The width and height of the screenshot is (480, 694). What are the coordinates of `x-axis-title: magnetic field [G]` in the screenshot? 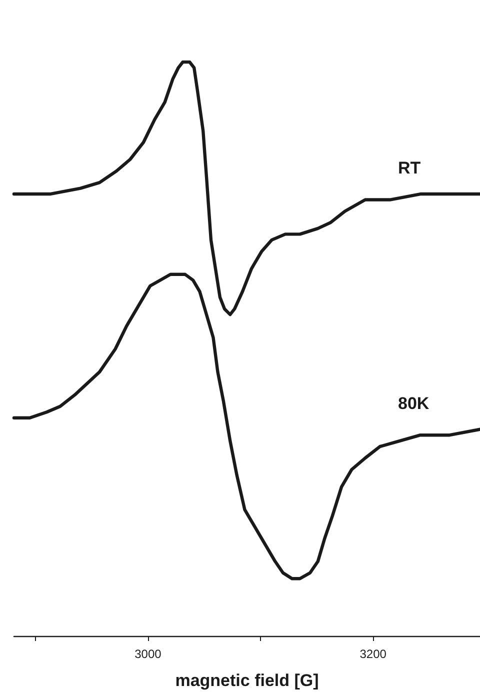 It's located at (247, 680).